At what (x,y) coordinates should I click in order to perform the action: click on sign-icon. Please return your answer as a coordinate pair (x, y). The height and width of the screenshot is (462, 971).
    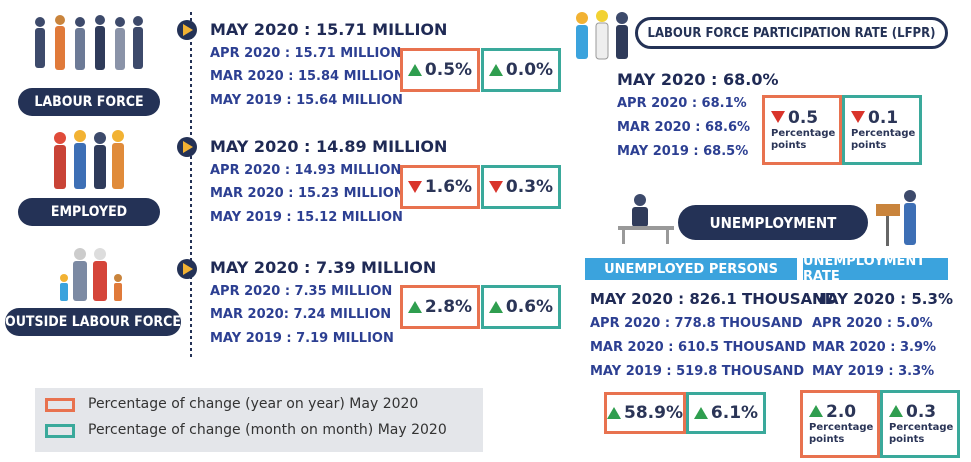
    Looking at the image, I should click on (896, 218).